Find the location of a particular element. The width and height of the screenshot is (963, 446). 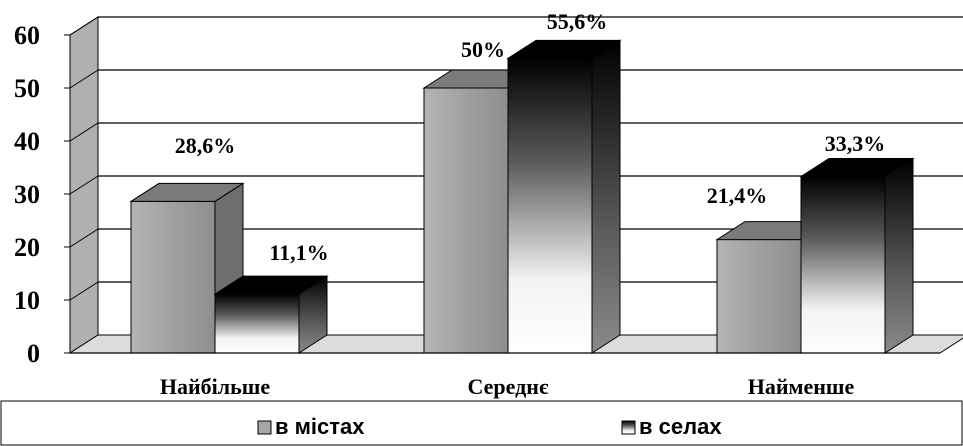

x-tick-label: Середнє is located at coordinates (508, 386).